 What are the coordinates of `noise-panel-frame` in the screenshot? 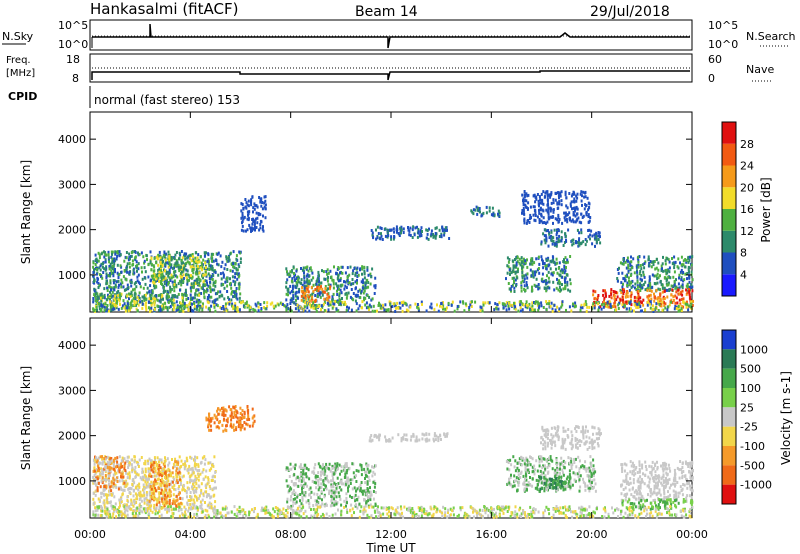 It's located at (391, 35).